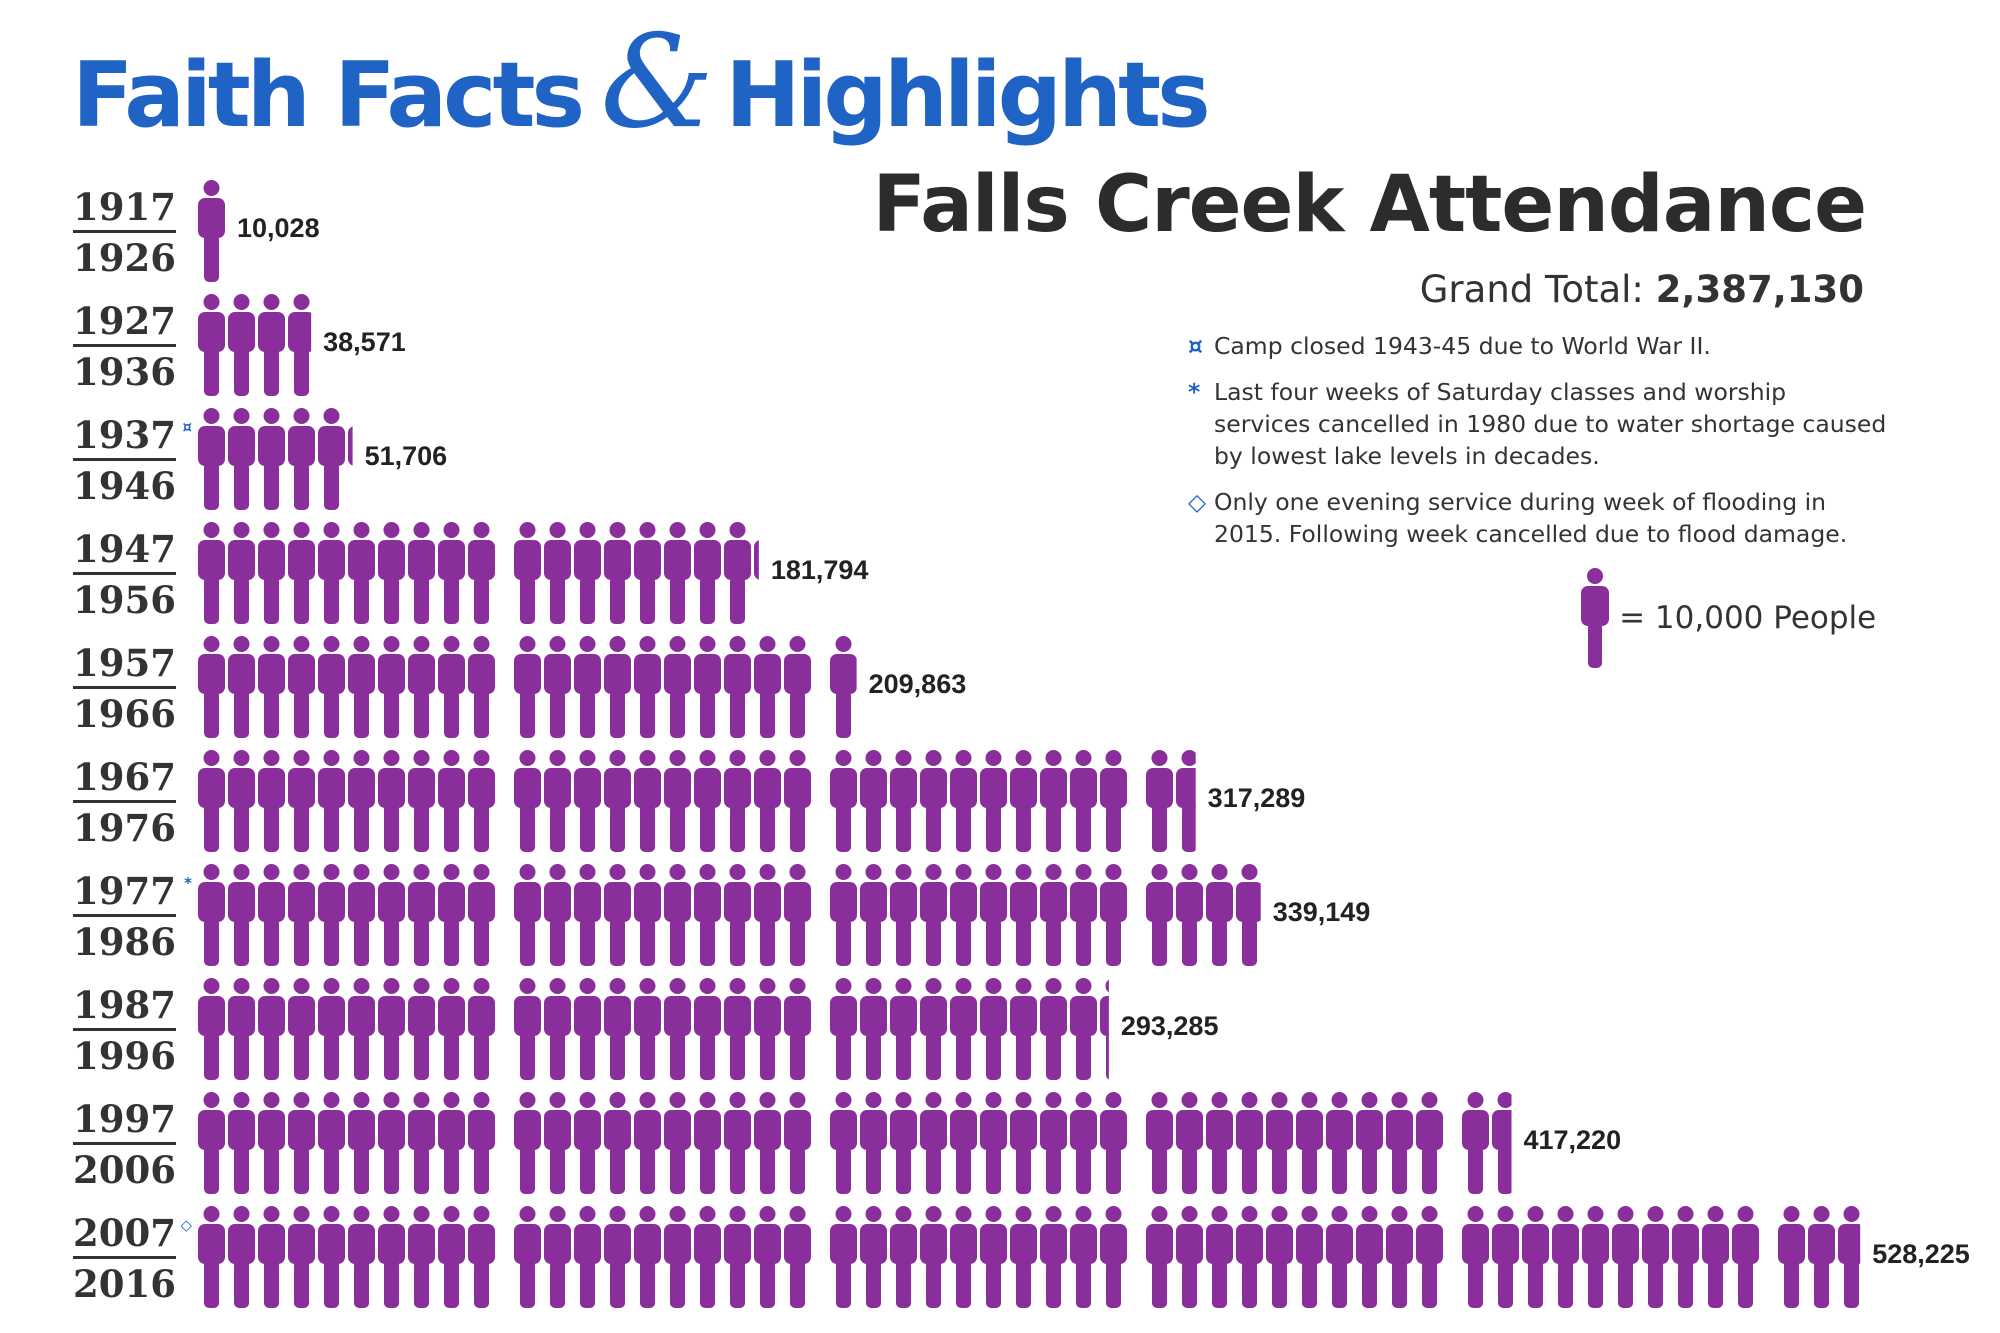  What do you see at coordinates (278, 228) in the screenshot?
I see `value-label: 10,028` at bounding box center [278, 228].